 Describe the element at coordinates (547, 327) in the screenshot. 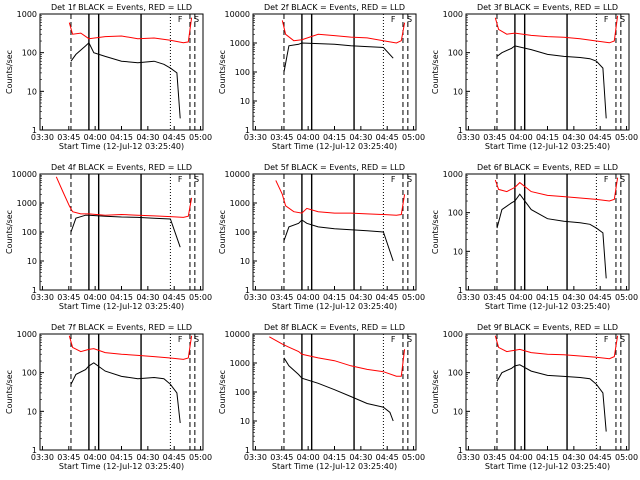

I see `chart-title: Det 9f BLACK = Events, RED = LLD` at that location.